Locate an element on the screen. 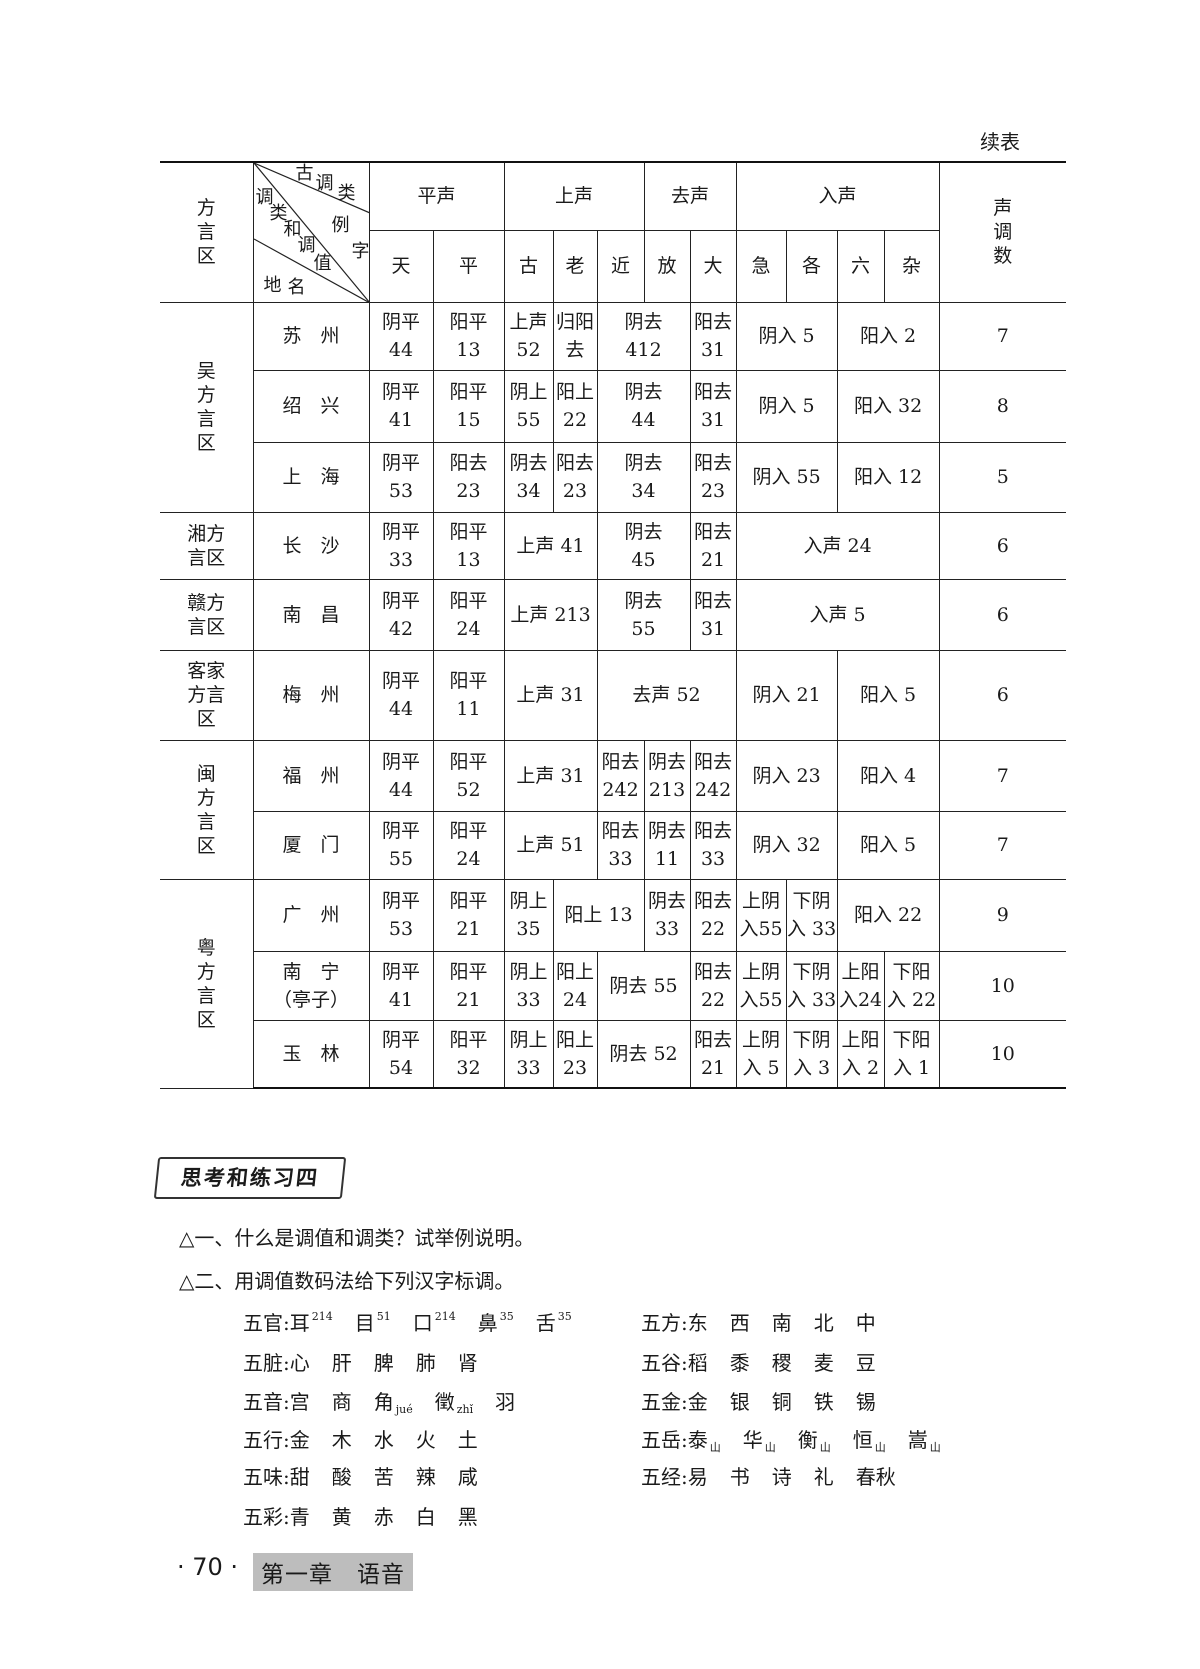  tone-cell-line: 去声 52 is located at coordinates (666, 695).